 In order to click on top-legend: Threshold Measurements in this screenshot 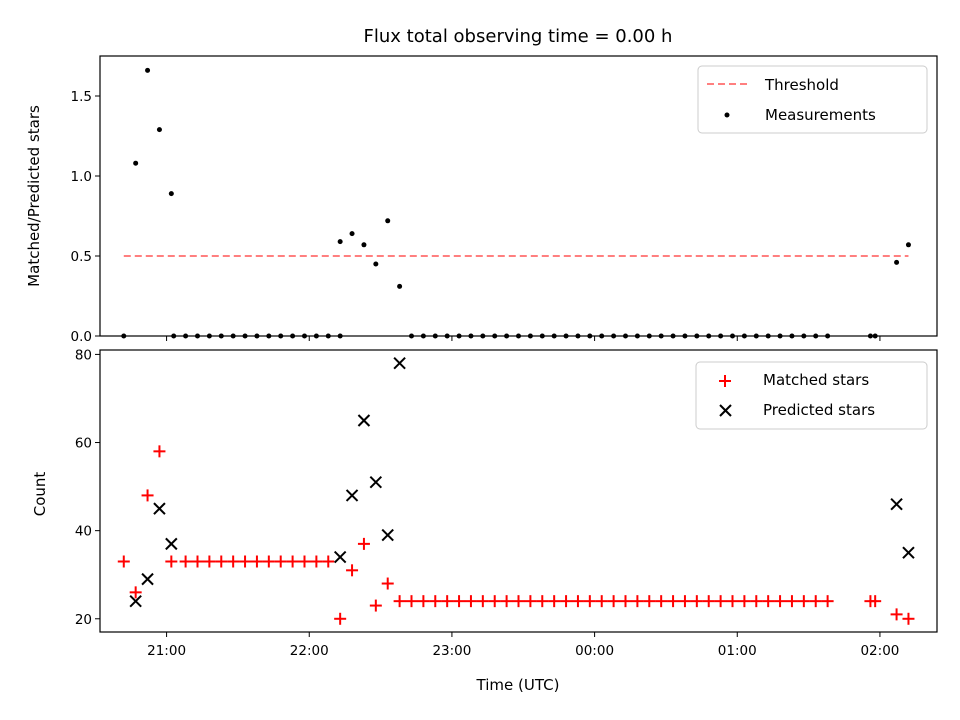, I will do `click(812, 99)`.